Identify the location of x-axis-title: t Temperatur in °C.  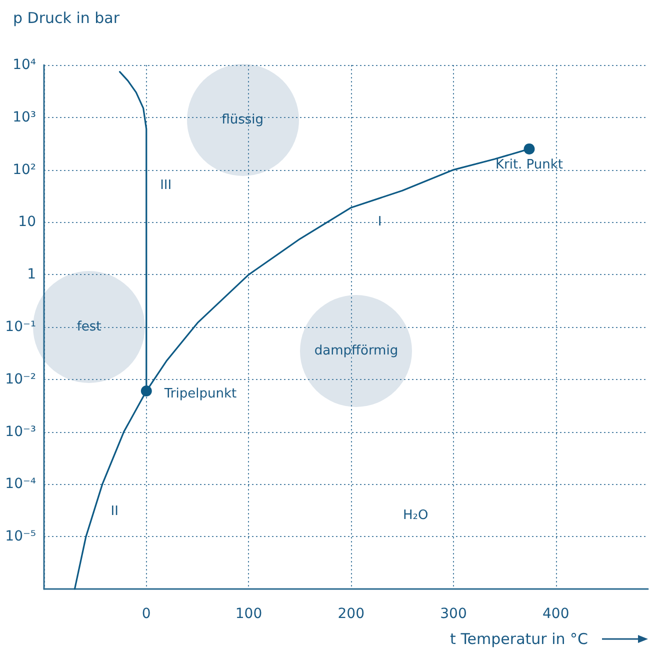
(519, 639).